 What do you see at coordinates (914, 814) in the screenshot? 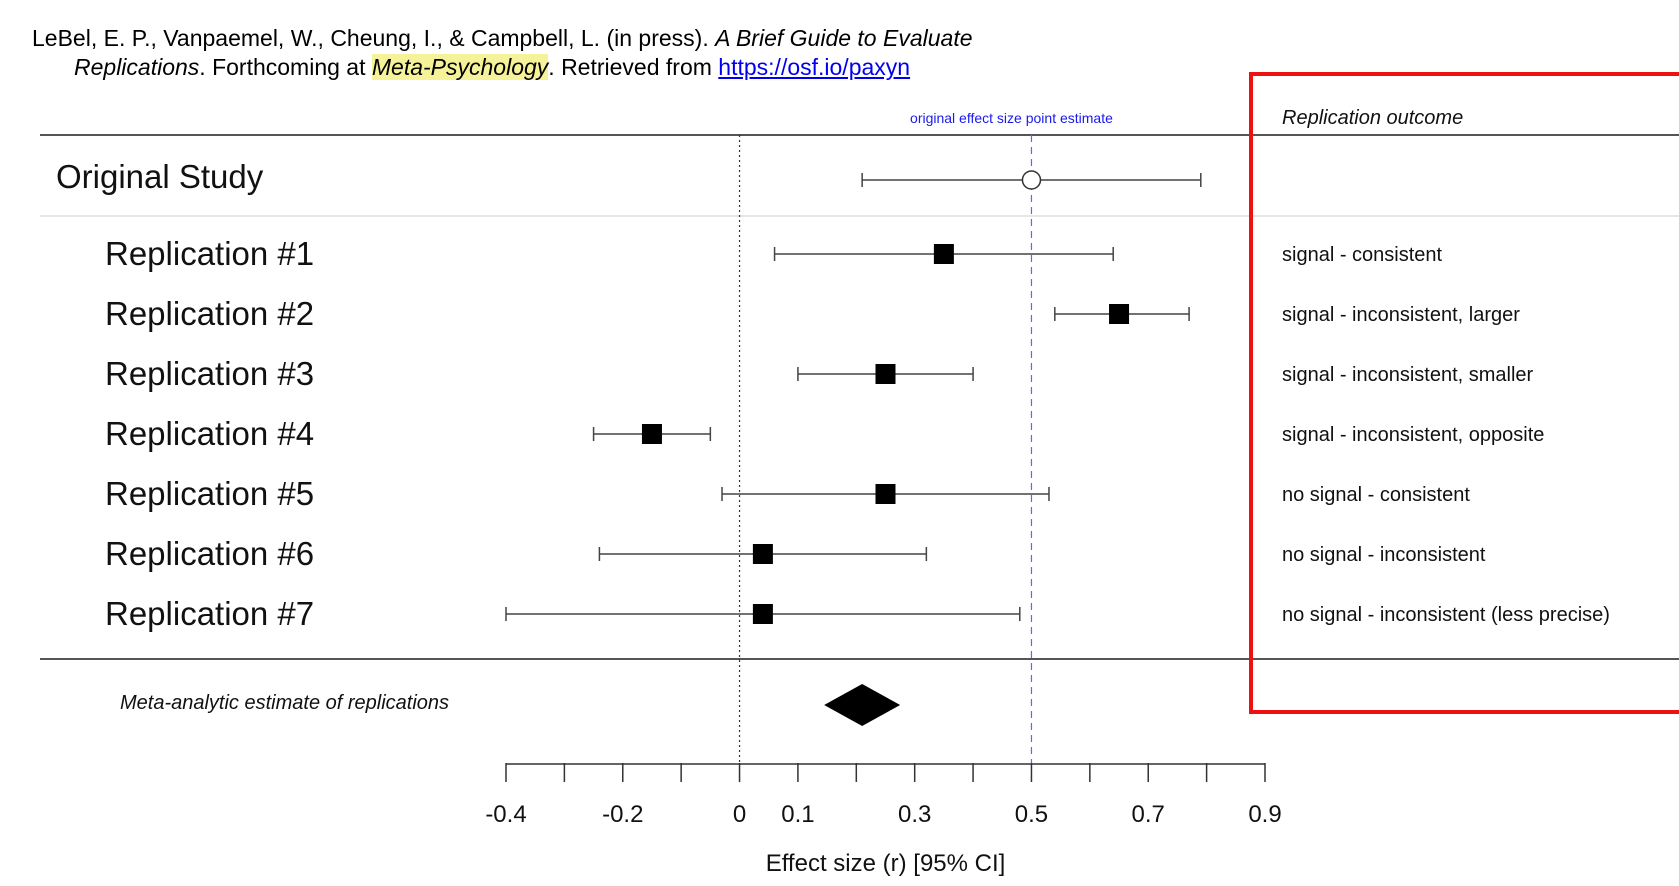
I see `x-tick-label: 0.3` at bounding box center [914, 814].